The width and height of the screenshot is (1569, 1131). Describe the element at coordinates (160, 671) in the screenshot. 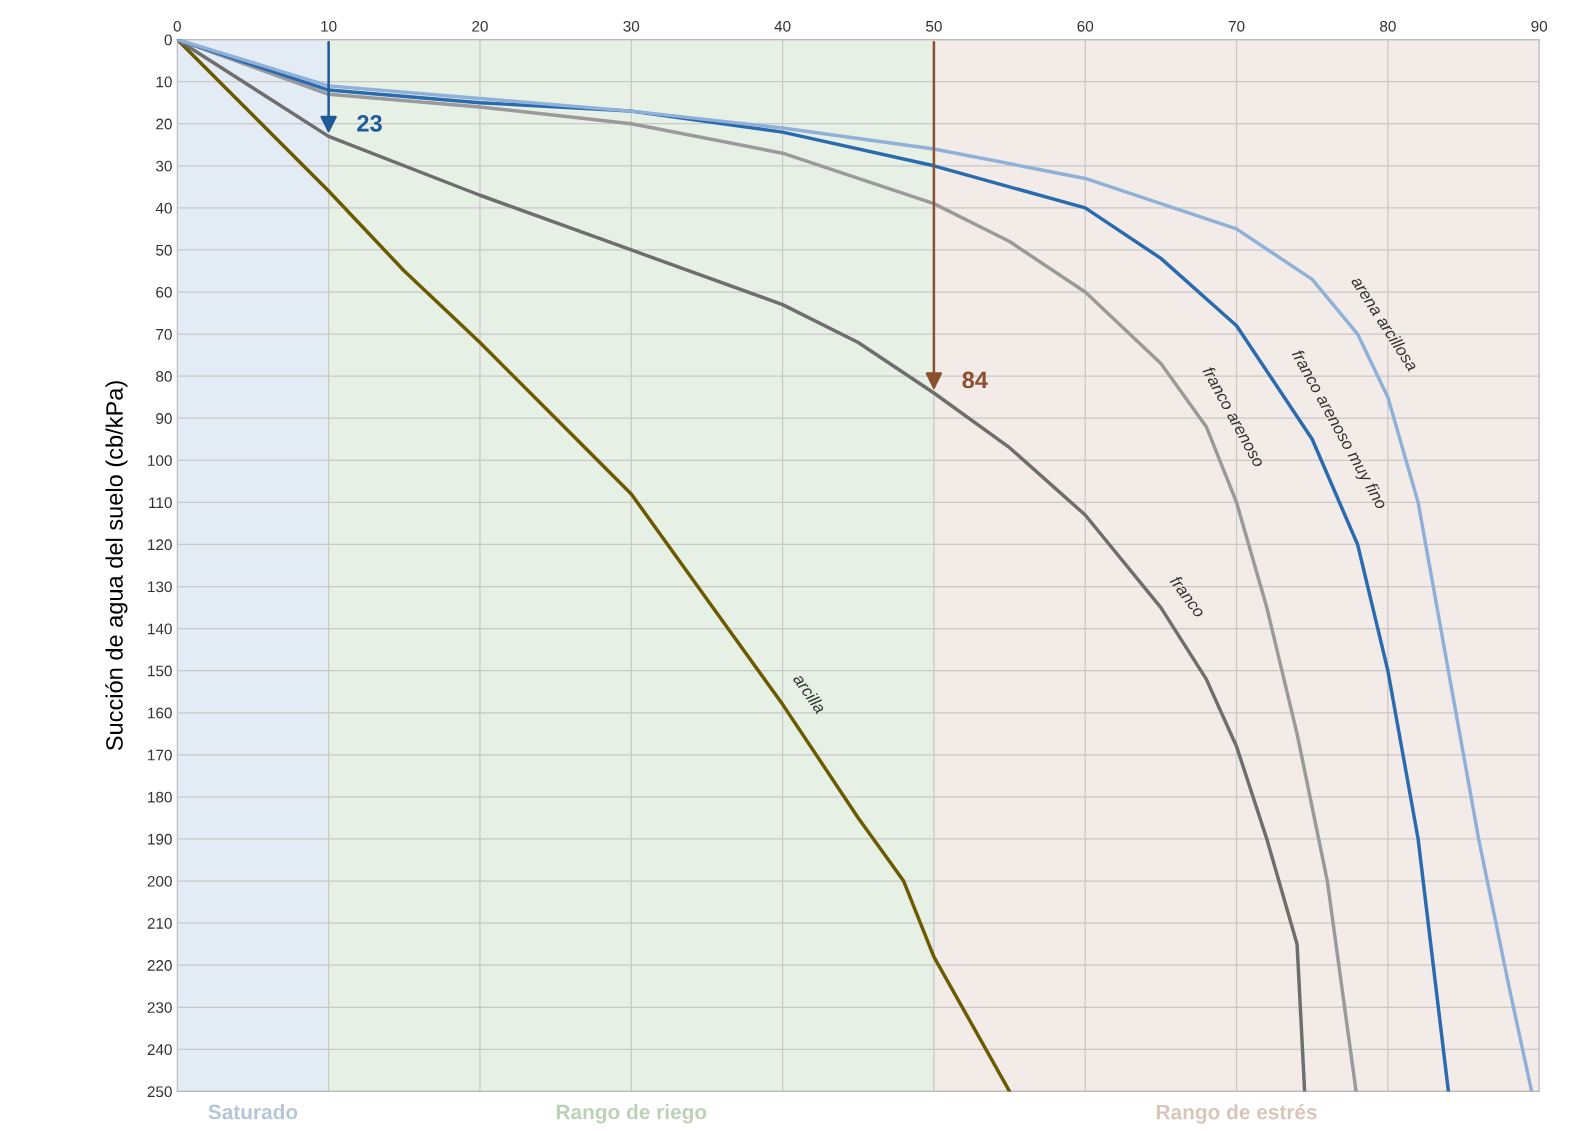

I see `y-tick-label: 150` at that location.